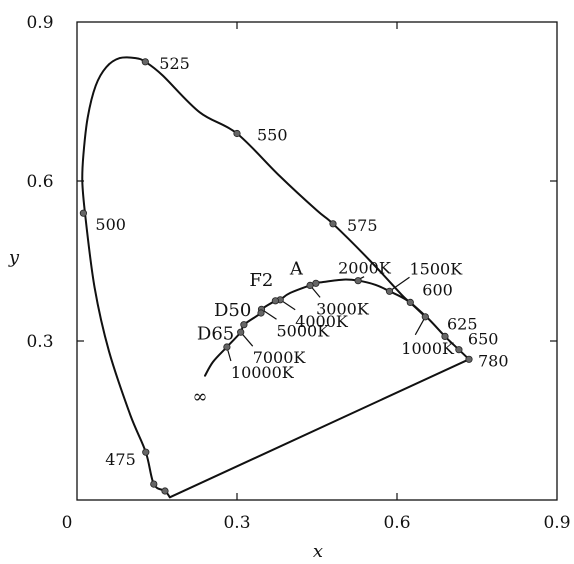 The image size is (574, 564). Describe the element at coordinates (227, 347) in the screenshot. I see `planckian-point-10000K` at that location.